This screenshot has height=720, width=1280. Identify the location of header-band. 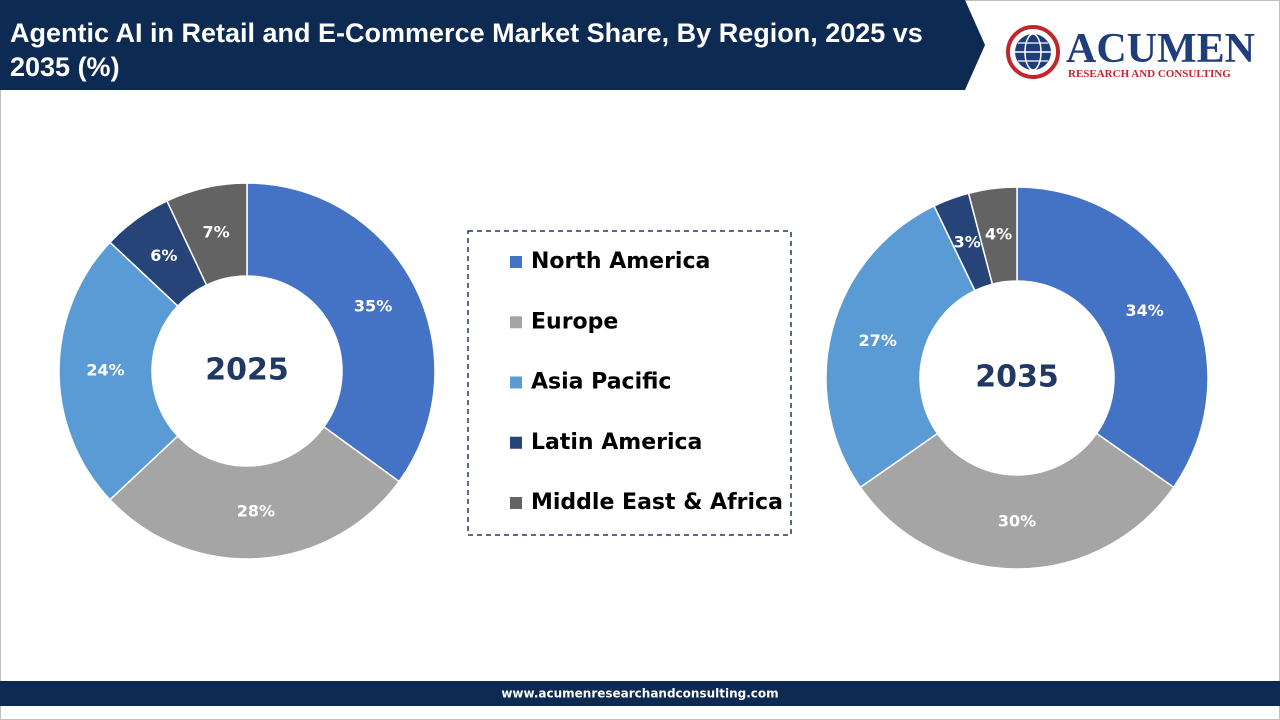
(492, 45).